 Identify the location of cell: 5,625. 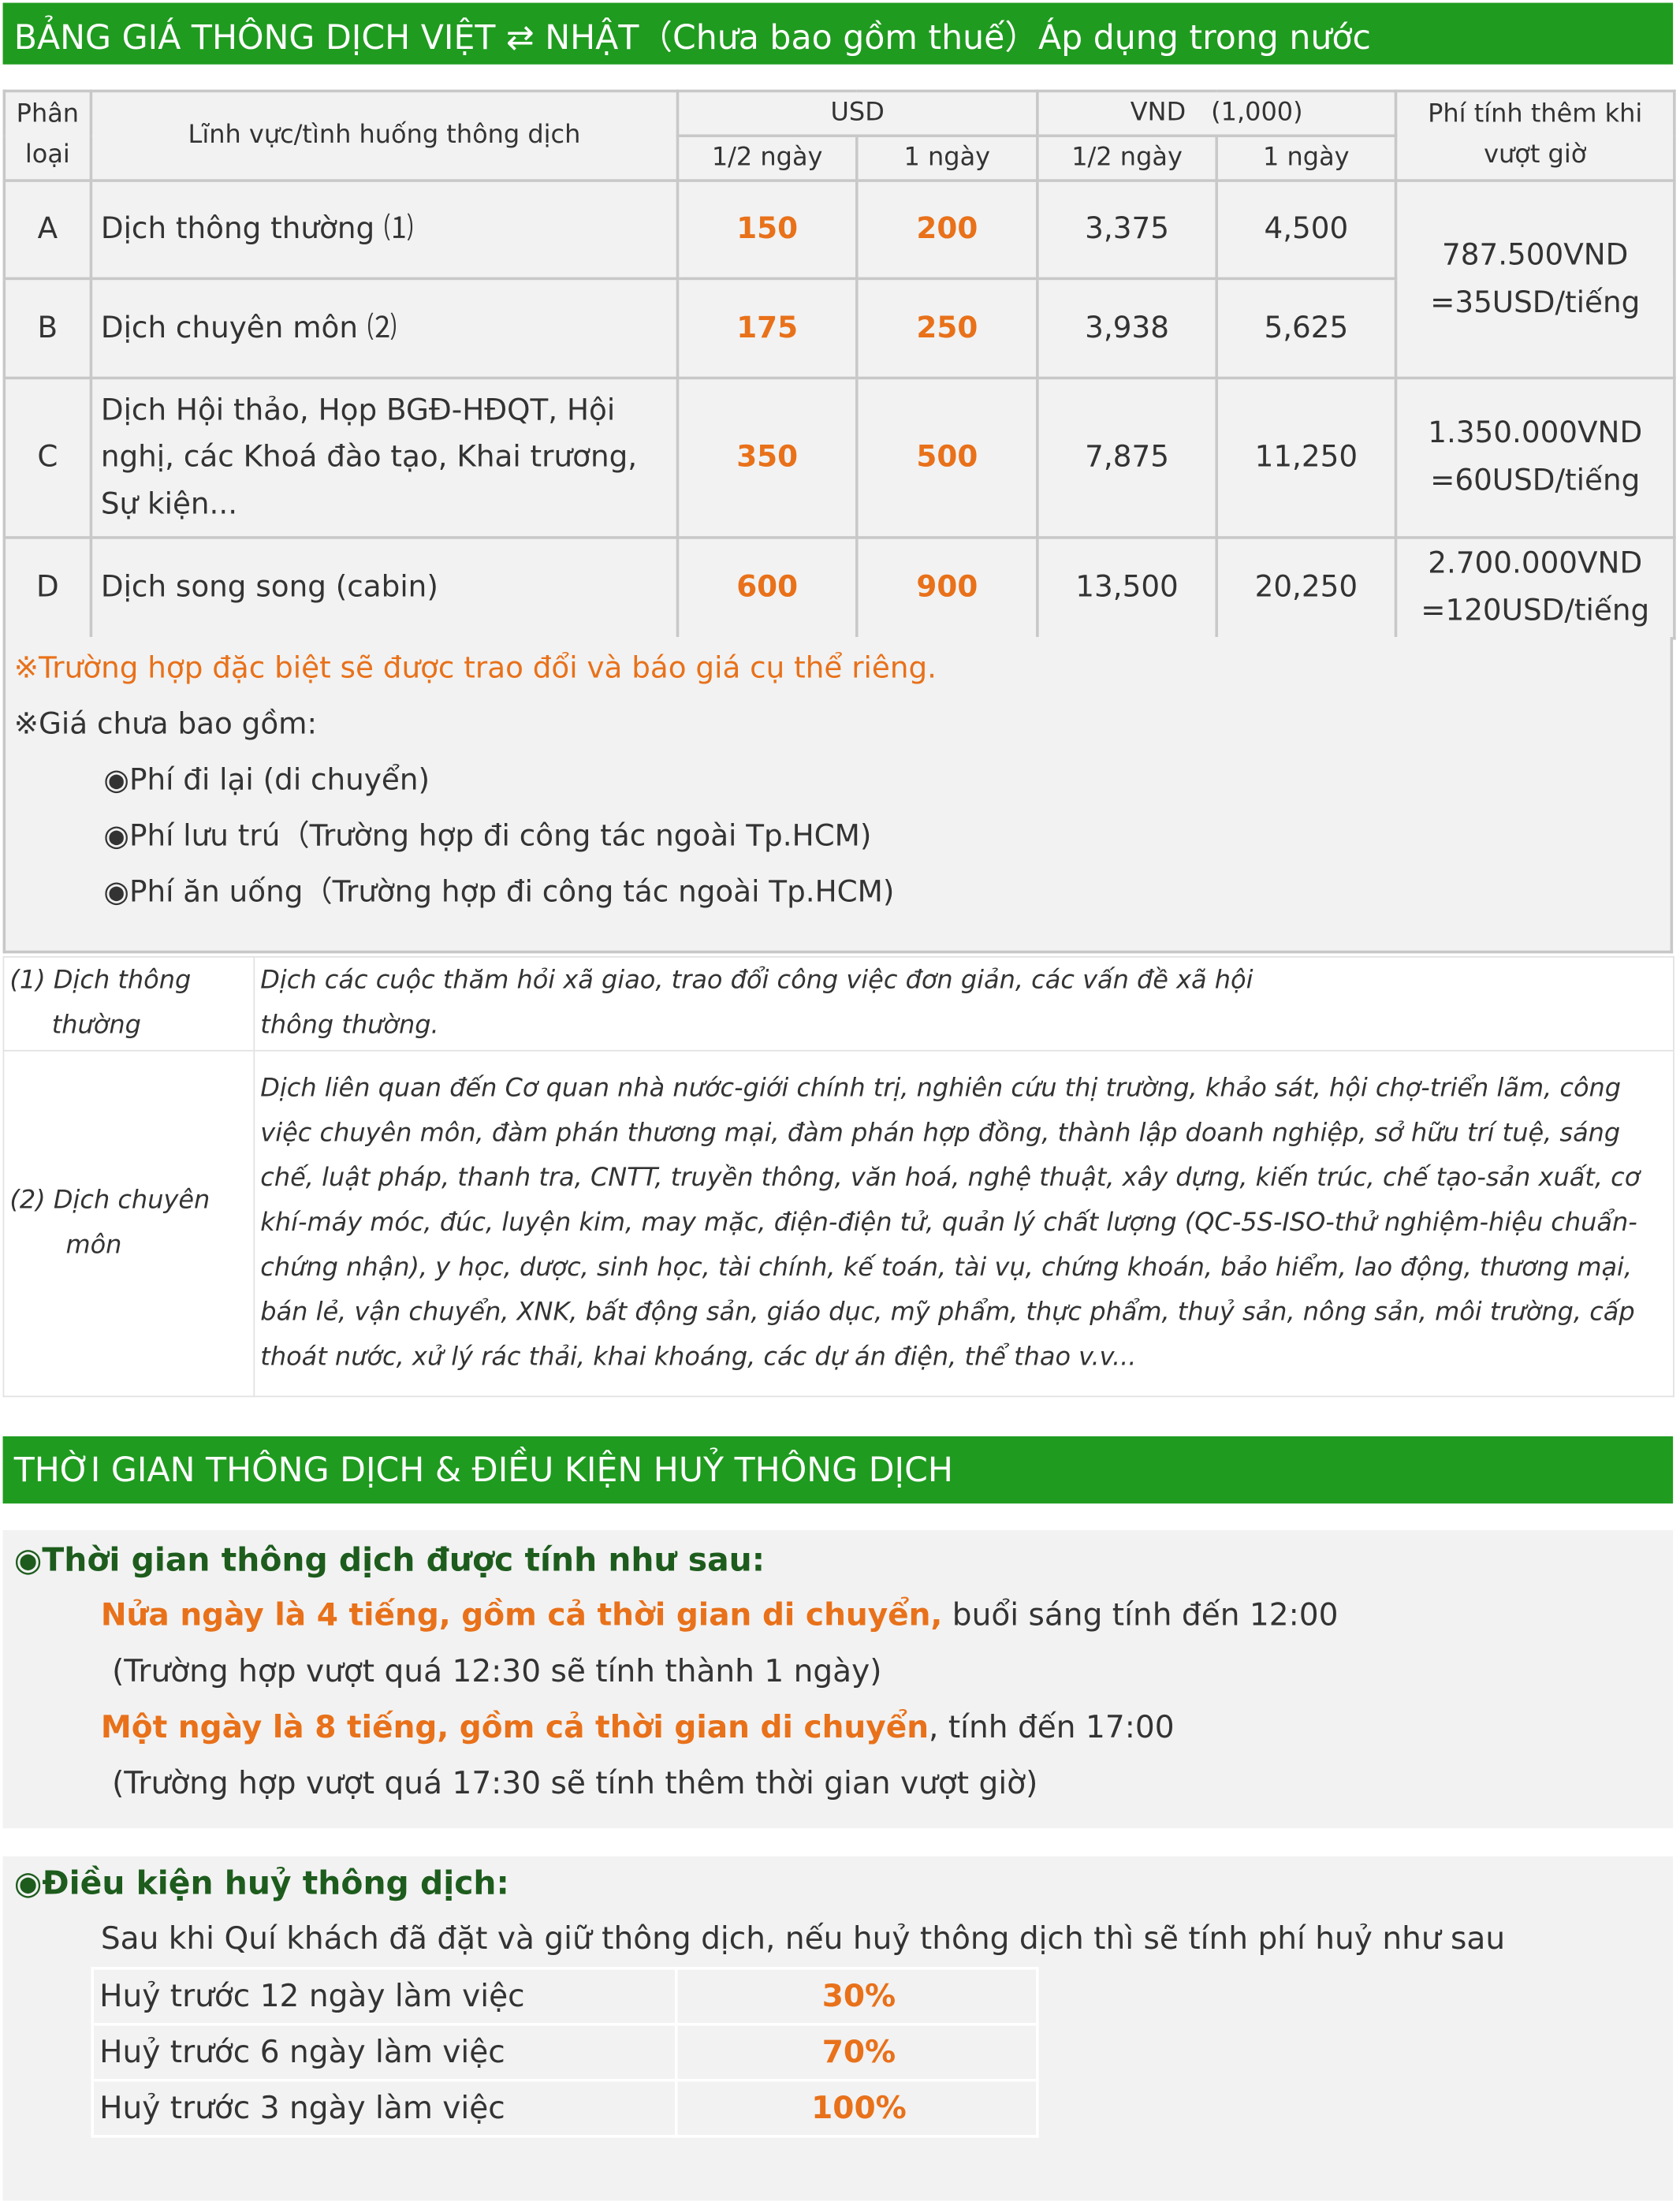
(1306, 328).